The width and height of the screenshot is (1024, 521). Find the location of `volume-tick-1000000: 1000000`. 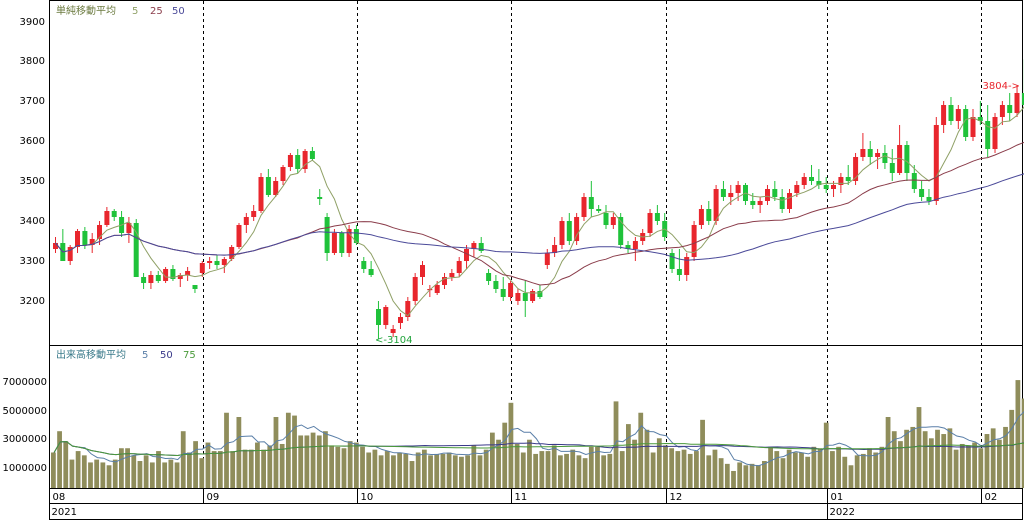

volume-tick-1000000: 1000000 is located at coordinates (24, 468).